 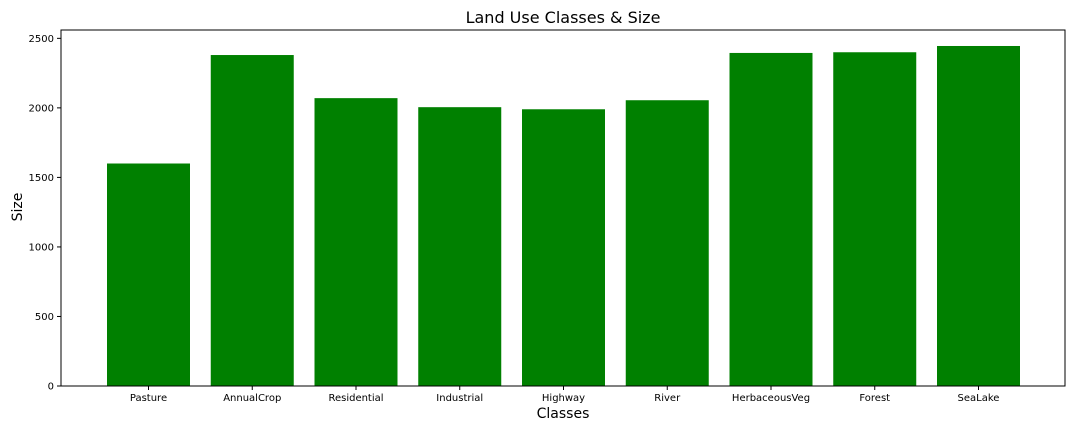 What do you see at coordinates (459, 398) in the screenshot?
I see `x-tick-label: Industrial` at bounding box center [459, 398].